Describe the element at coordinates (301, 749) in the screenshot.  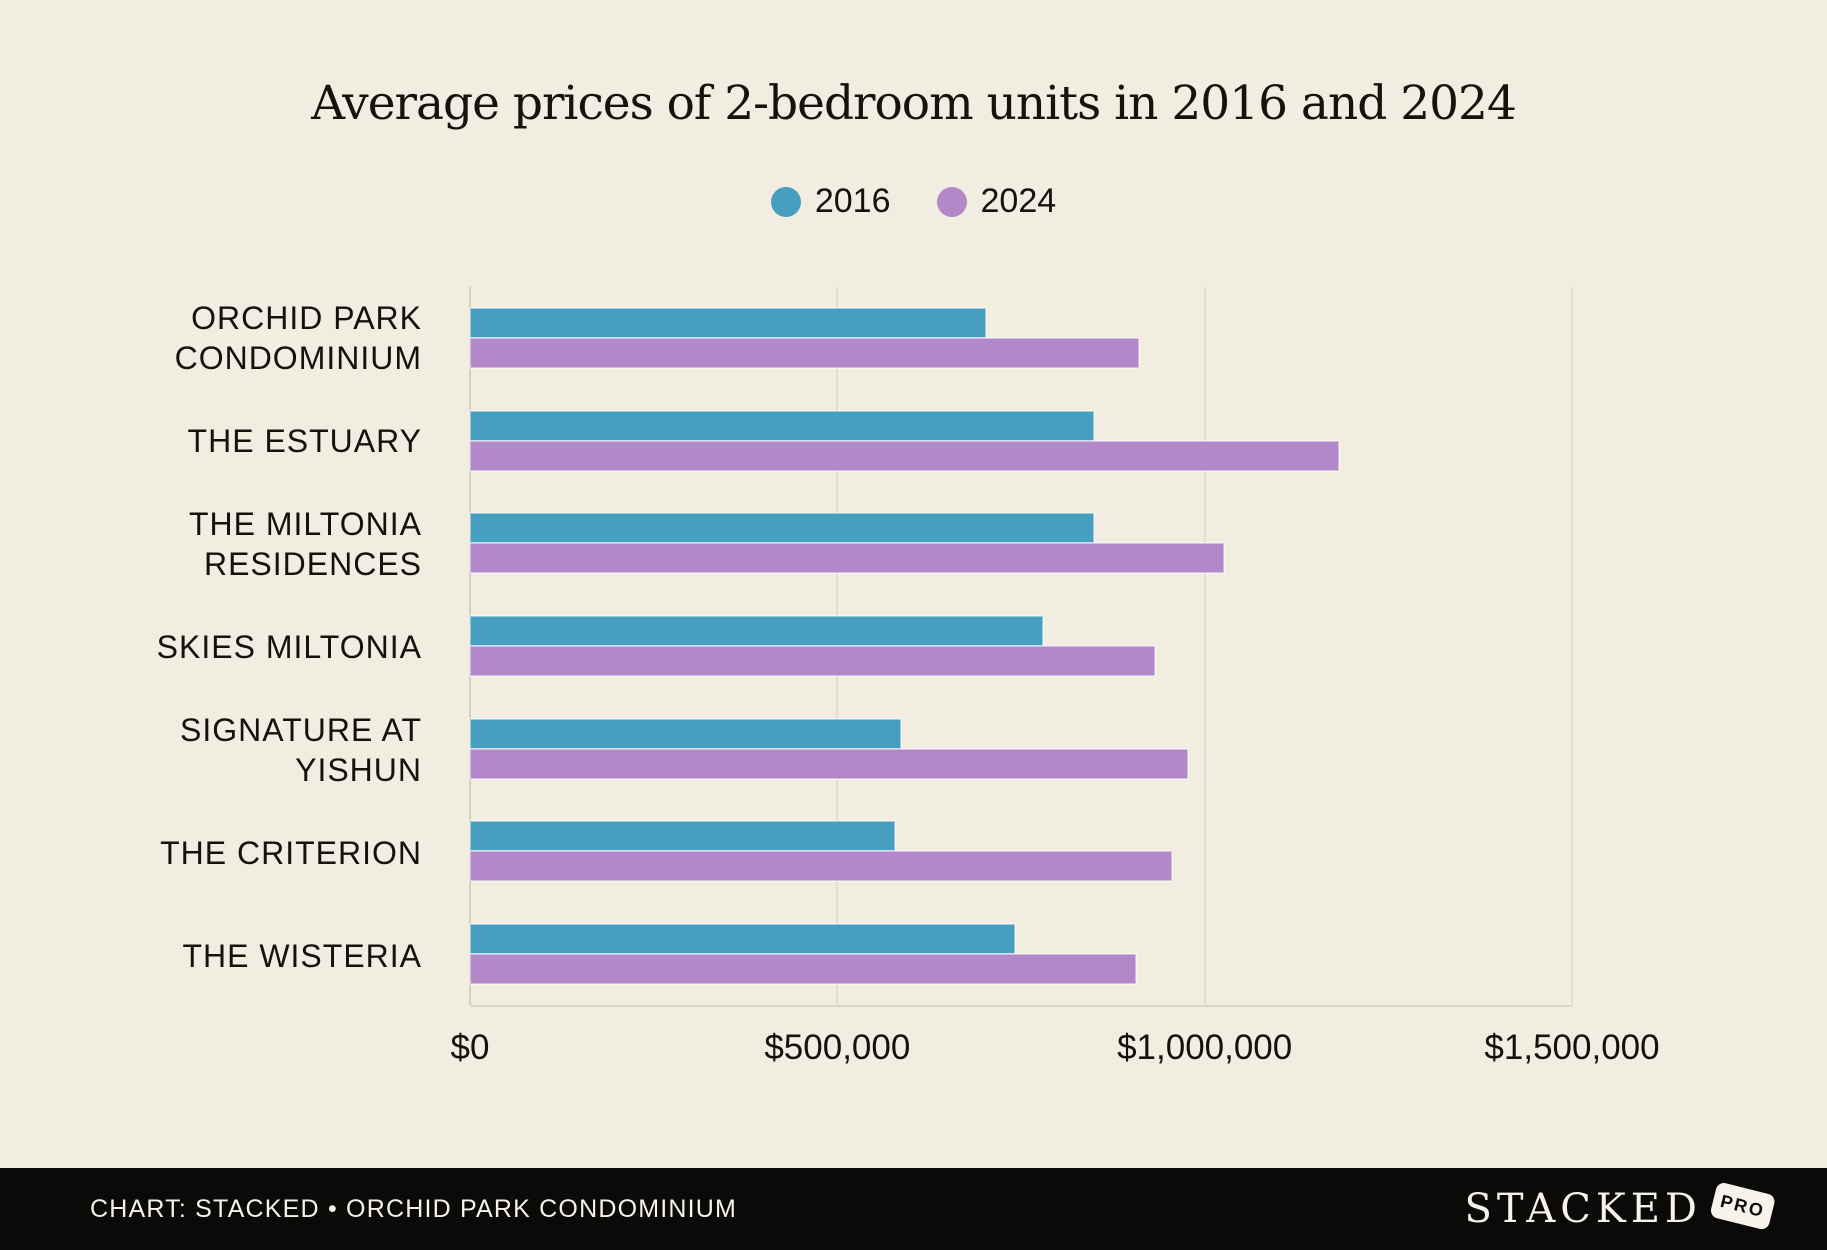
I see `category-label: SIGNATURE AT YISHUN` at that location.